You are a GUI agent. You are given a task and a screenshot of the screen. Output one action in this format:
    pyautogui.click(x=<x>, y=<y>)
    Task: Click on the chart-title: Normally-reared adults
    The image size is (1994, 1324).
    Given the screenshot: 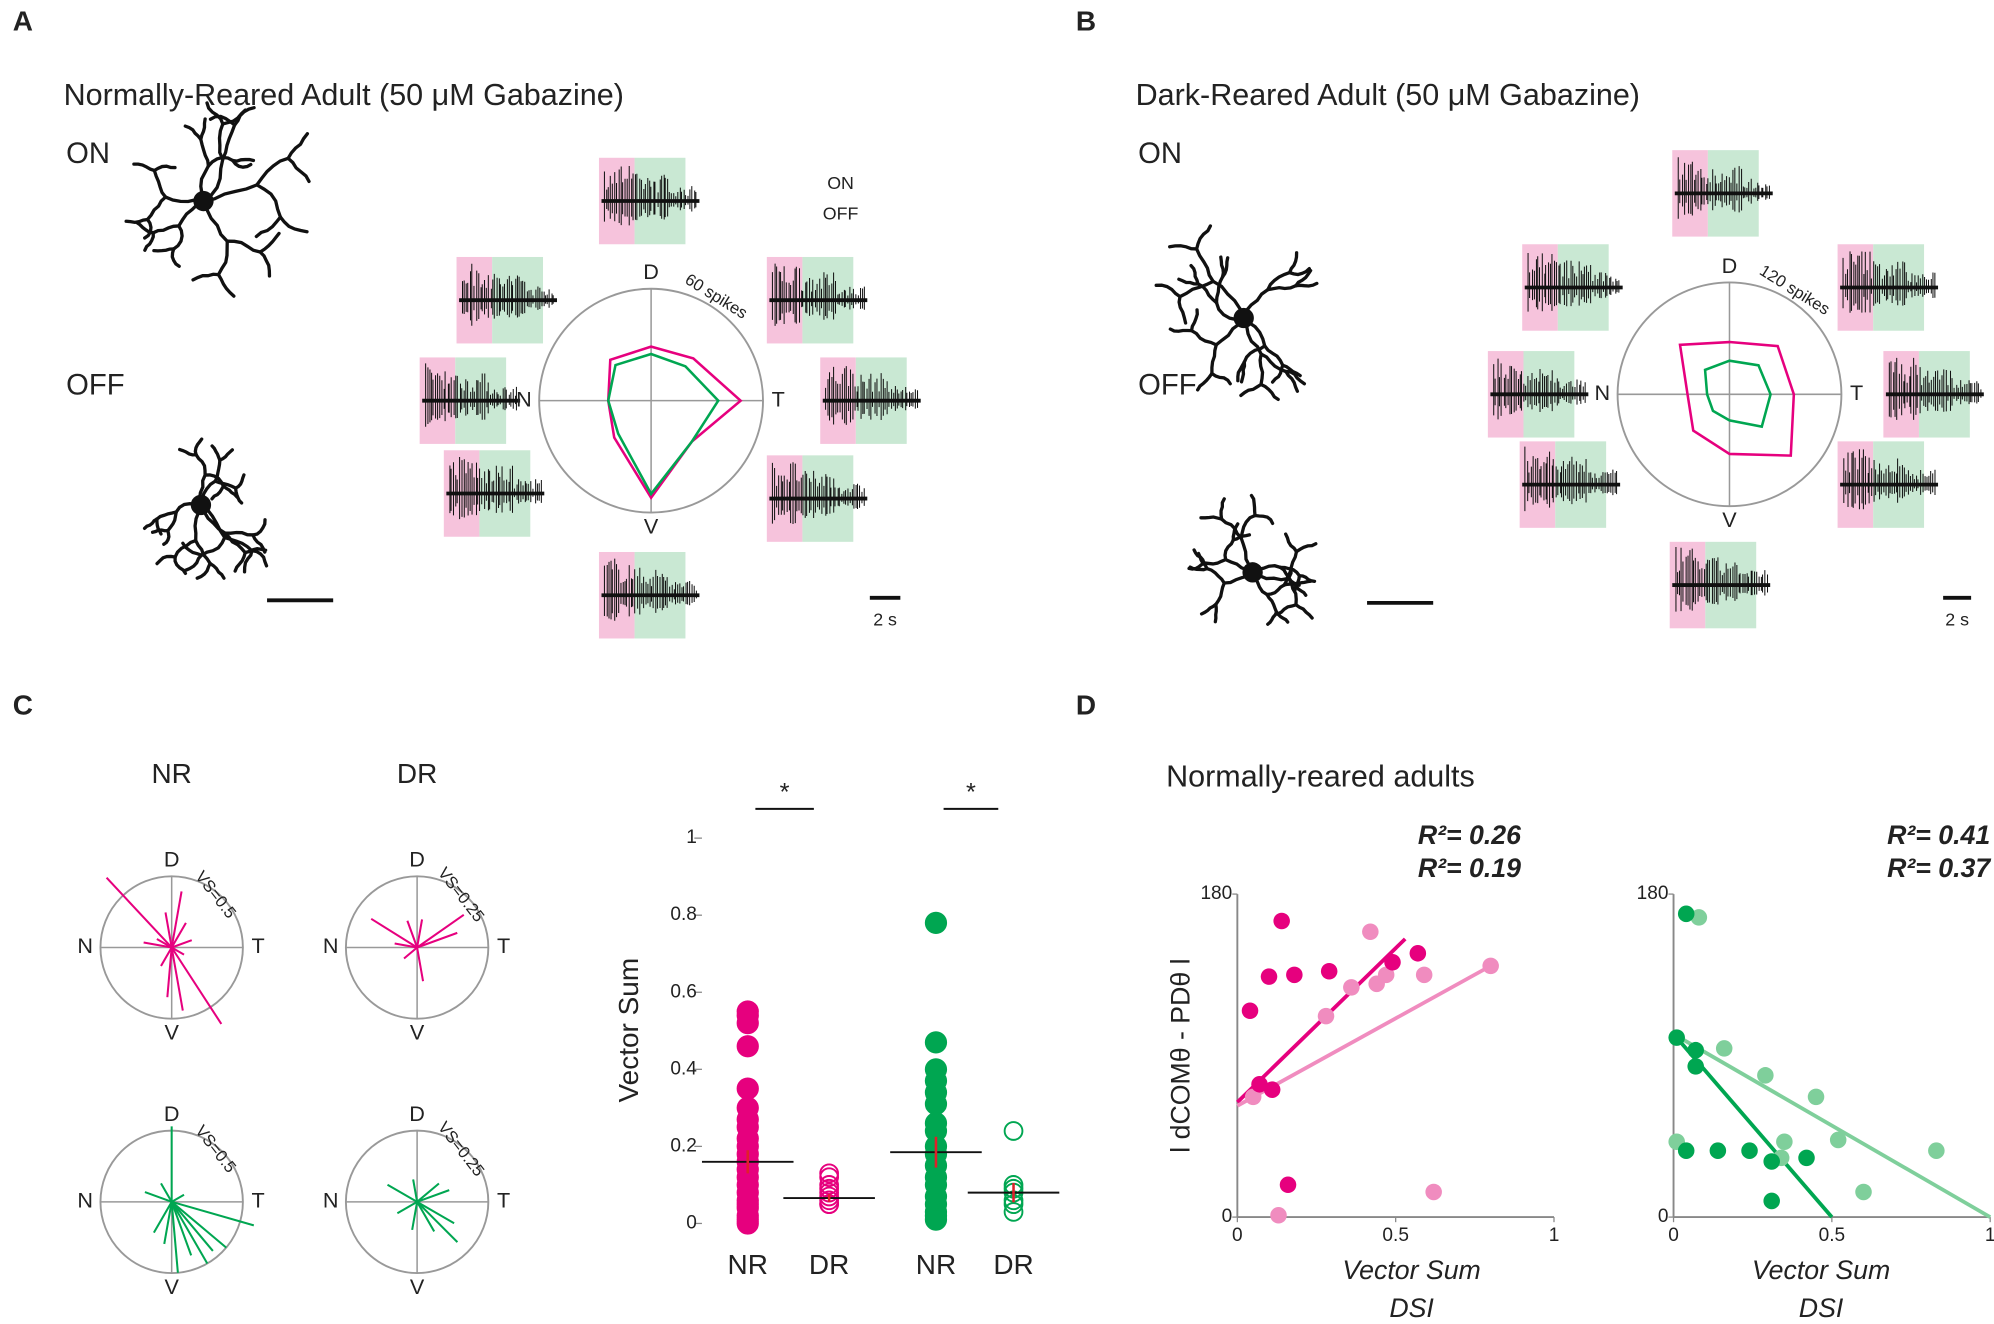 What is the action you would take?
    pyautogui.click(x=1320, y=776)
    